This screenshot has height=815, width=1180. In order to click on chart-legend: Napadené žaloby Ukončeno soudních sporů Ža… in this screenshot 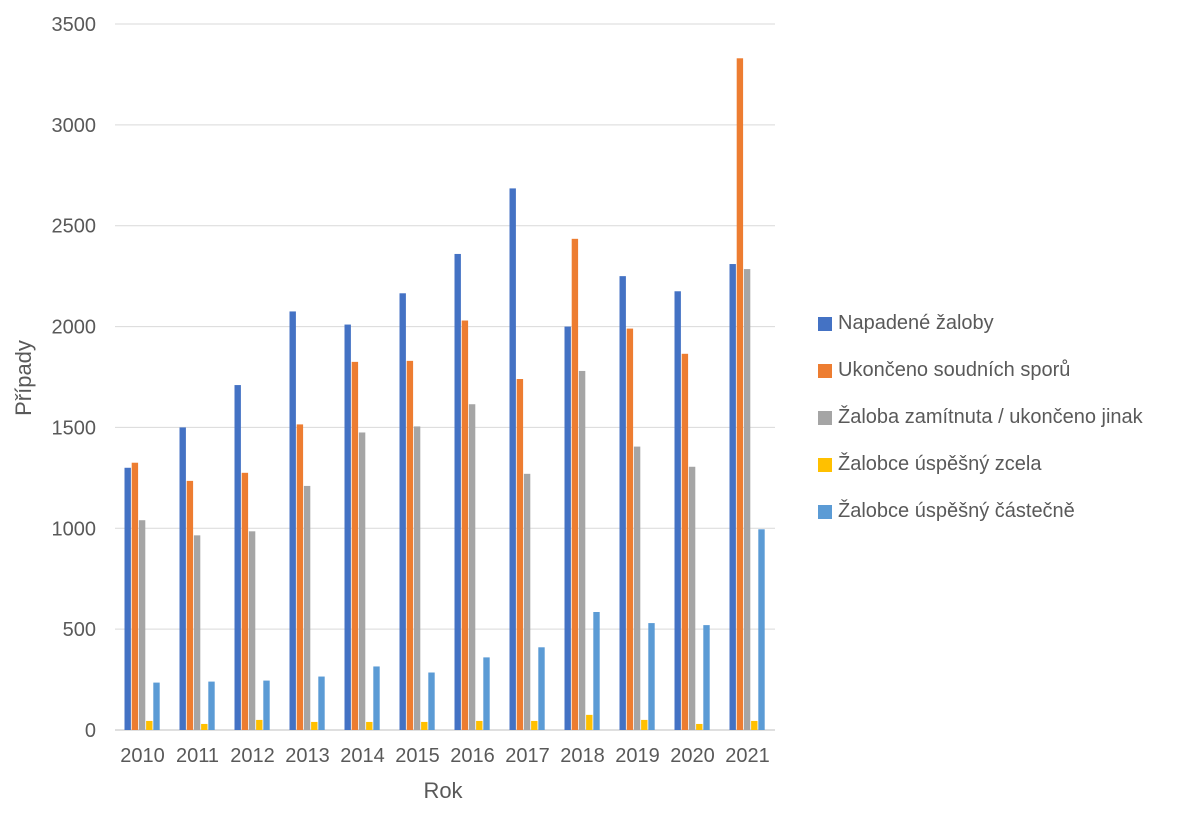, I will do `click(980, 429)`.